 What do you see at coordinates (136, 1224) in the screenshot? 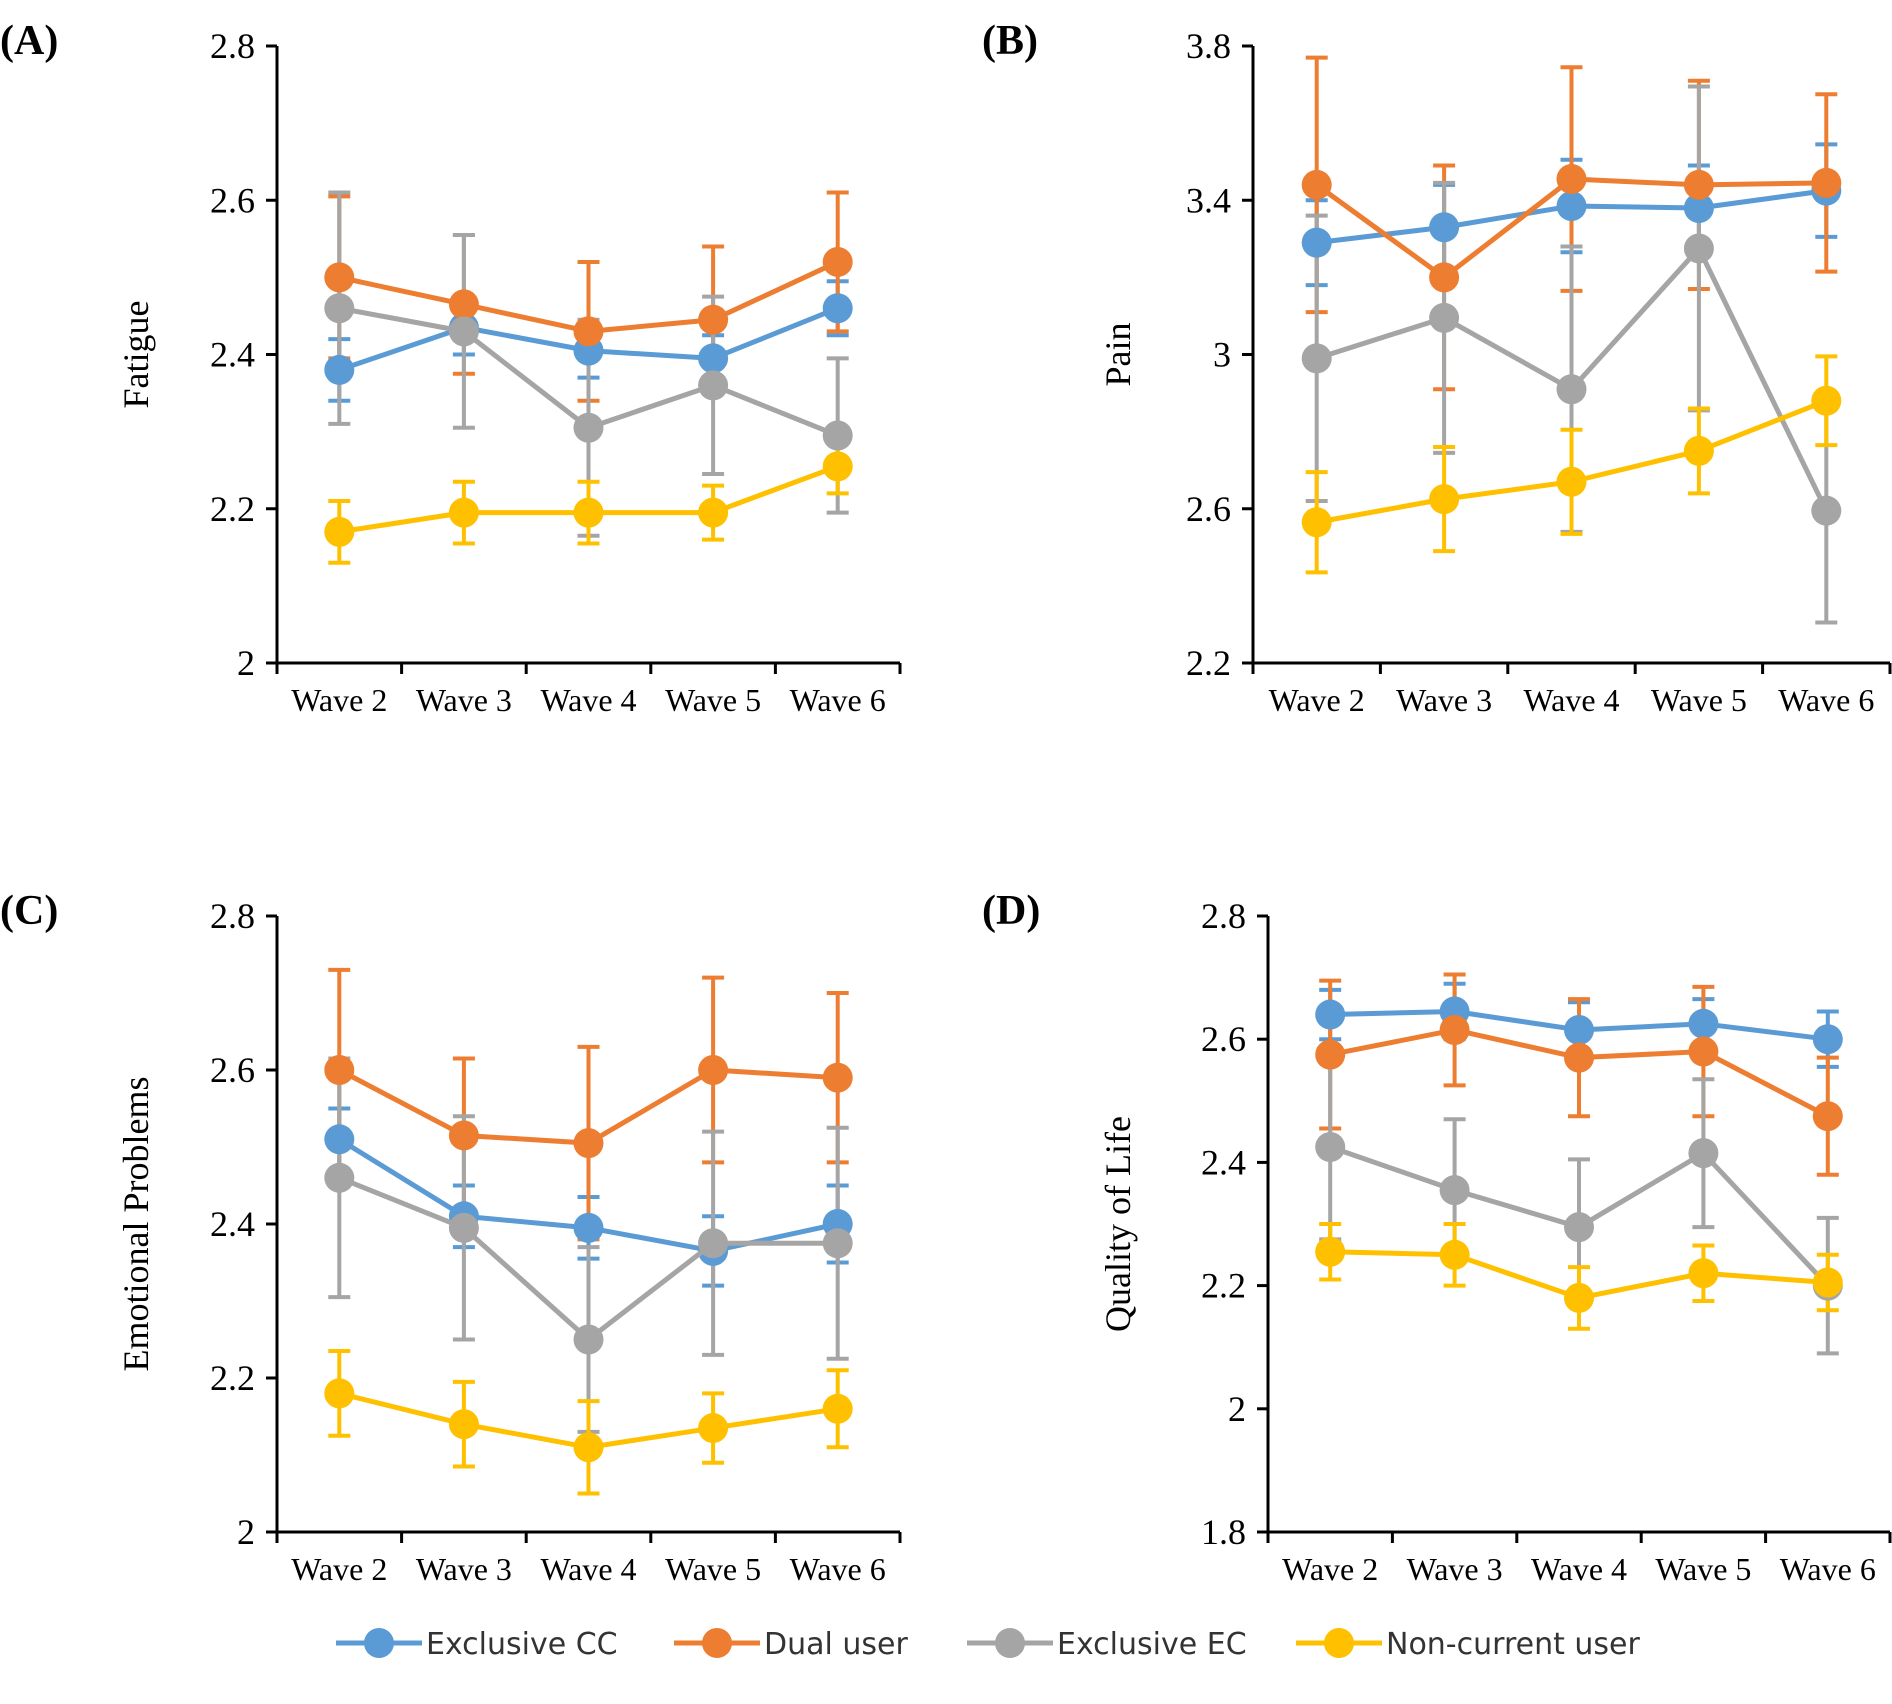
I see `y-axis-label: Emotional Problems` at bounding box center [136, 1224].